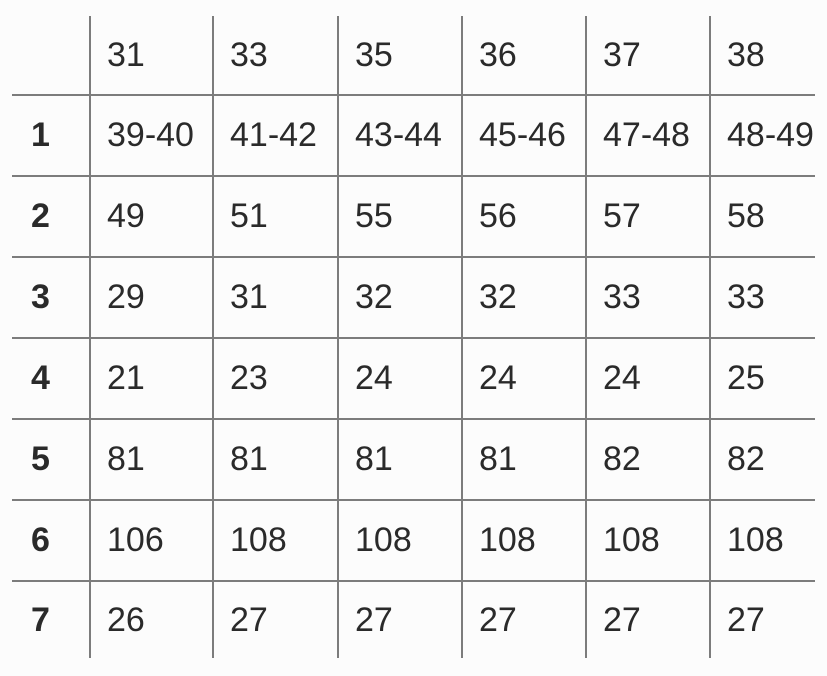 The height and width of the screenshot is (676, 827). I want to click on row-label: 5, so click(51, 459).